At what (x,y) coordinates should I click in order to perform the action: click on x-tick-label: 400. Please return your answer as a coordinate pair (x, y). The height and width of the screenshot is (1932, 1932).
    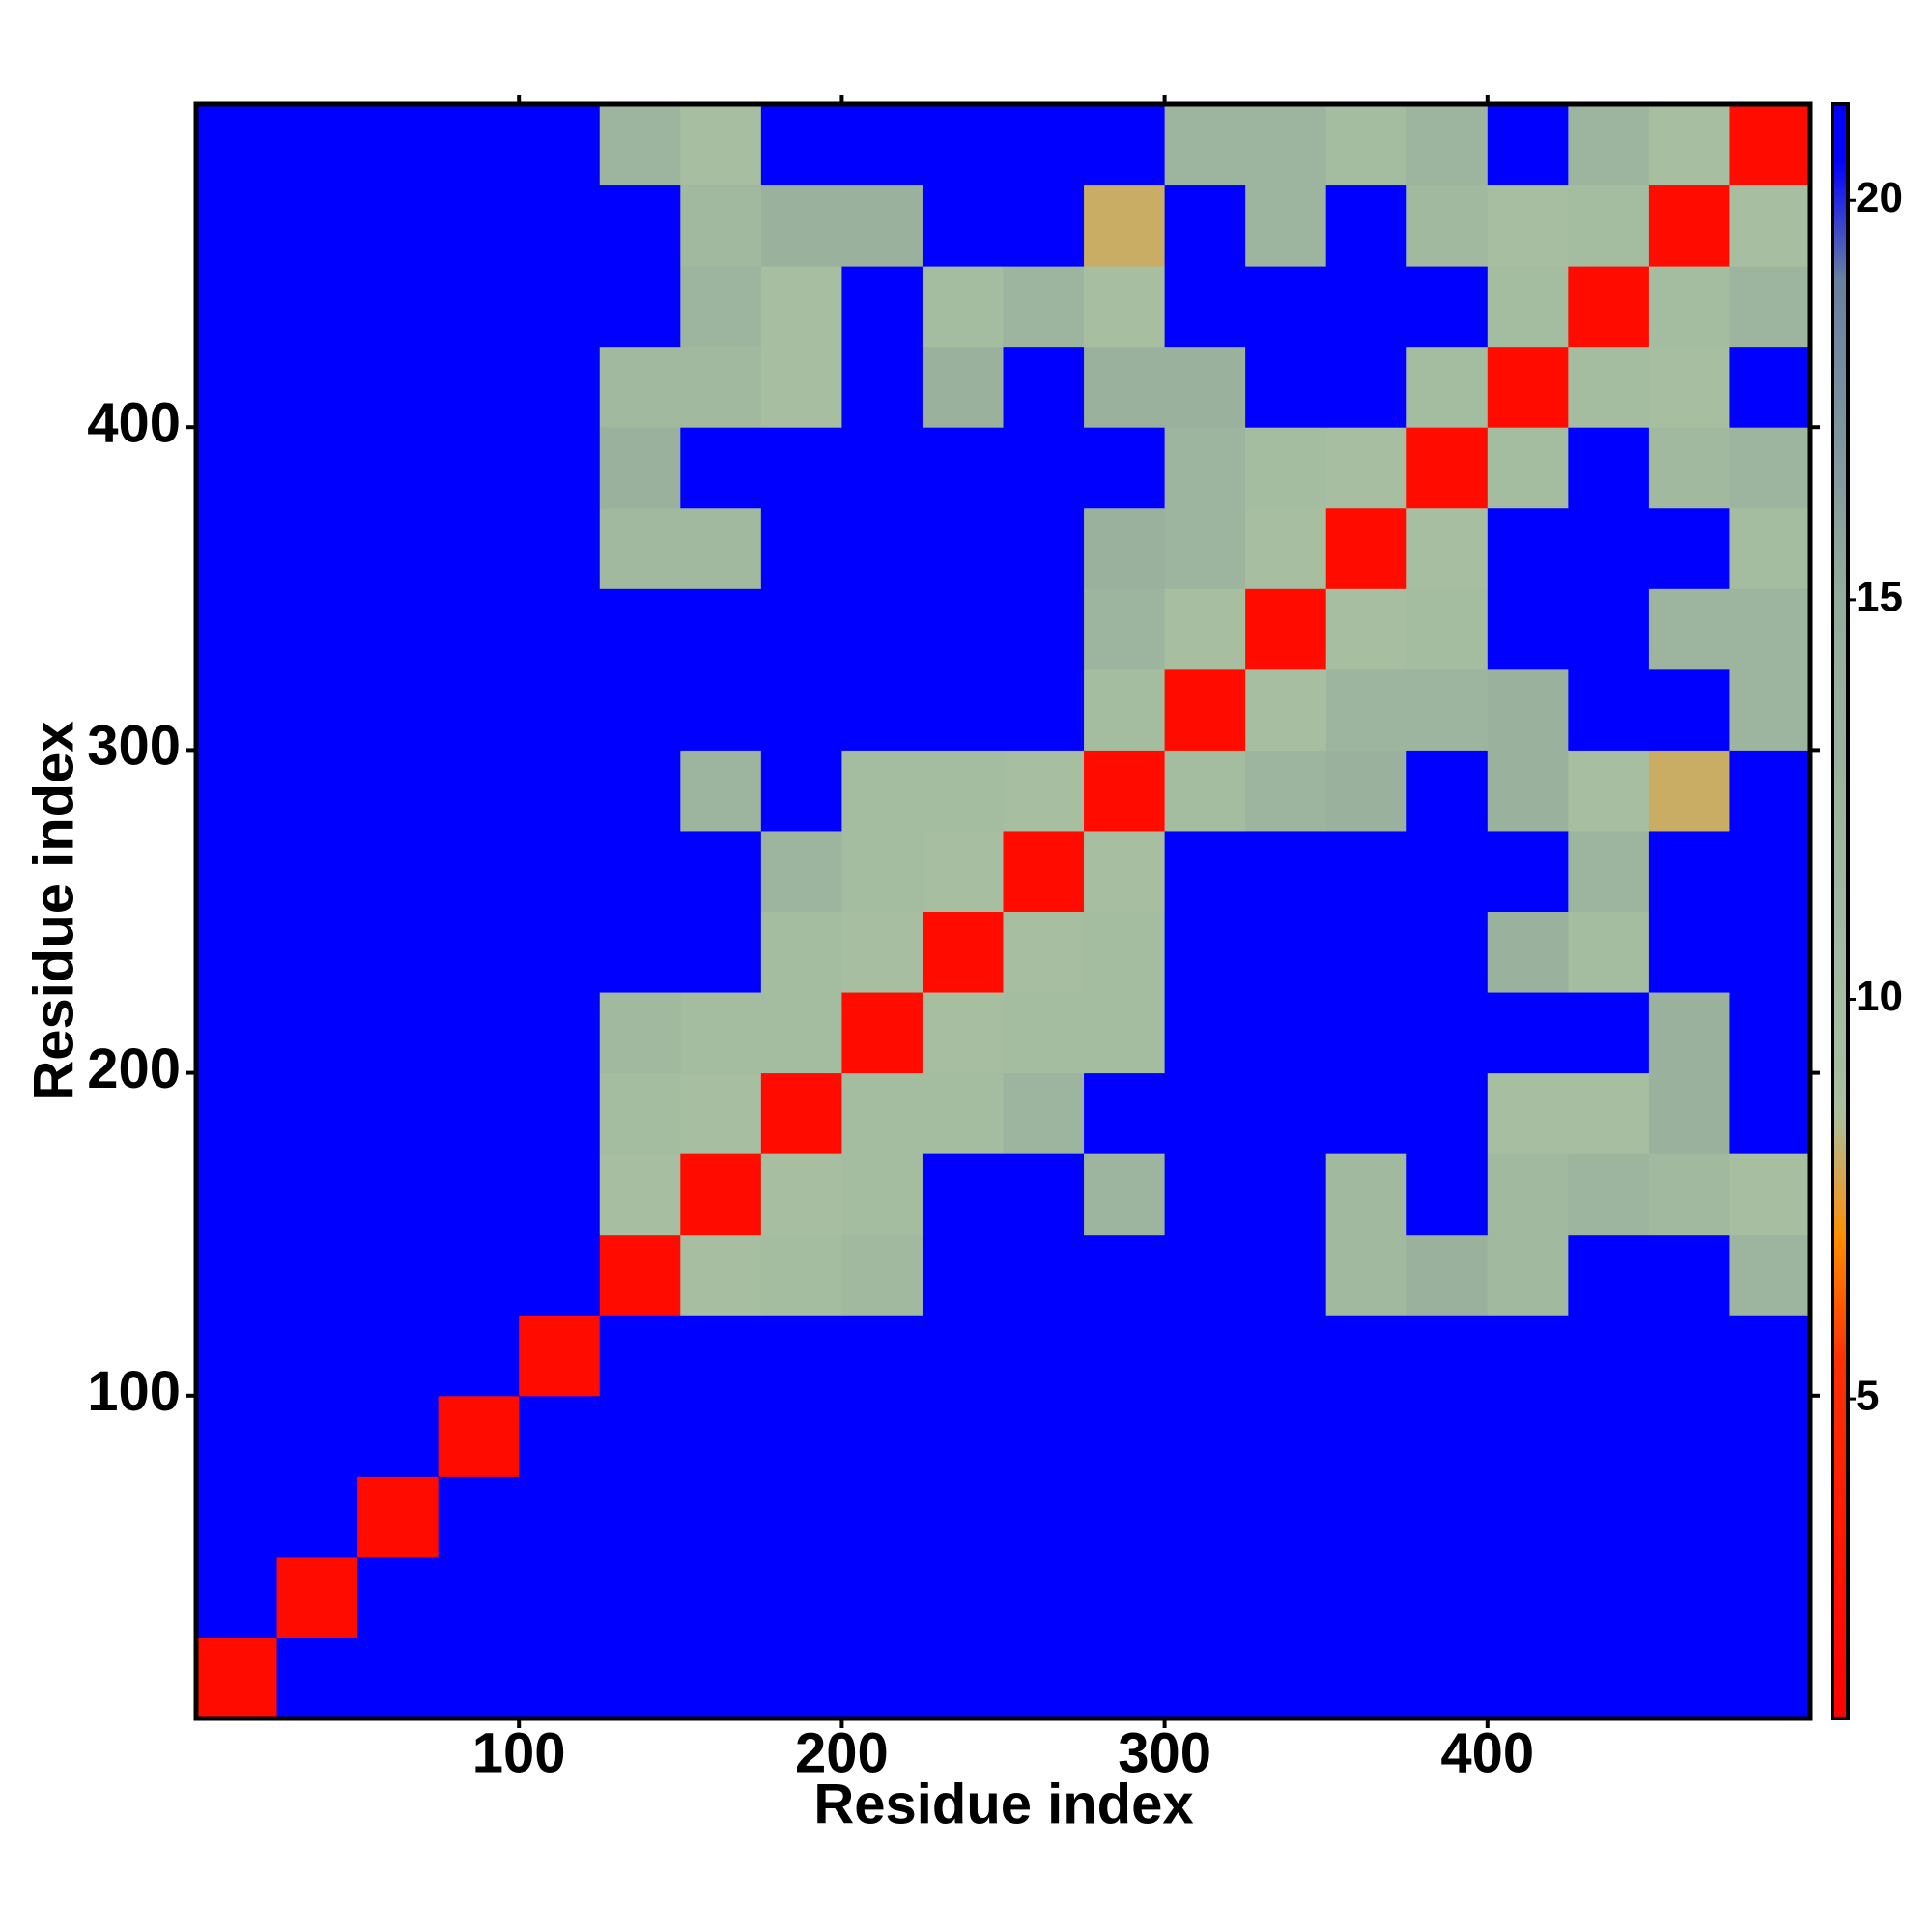
    Looking at the image, I should click on (1487, 1752).